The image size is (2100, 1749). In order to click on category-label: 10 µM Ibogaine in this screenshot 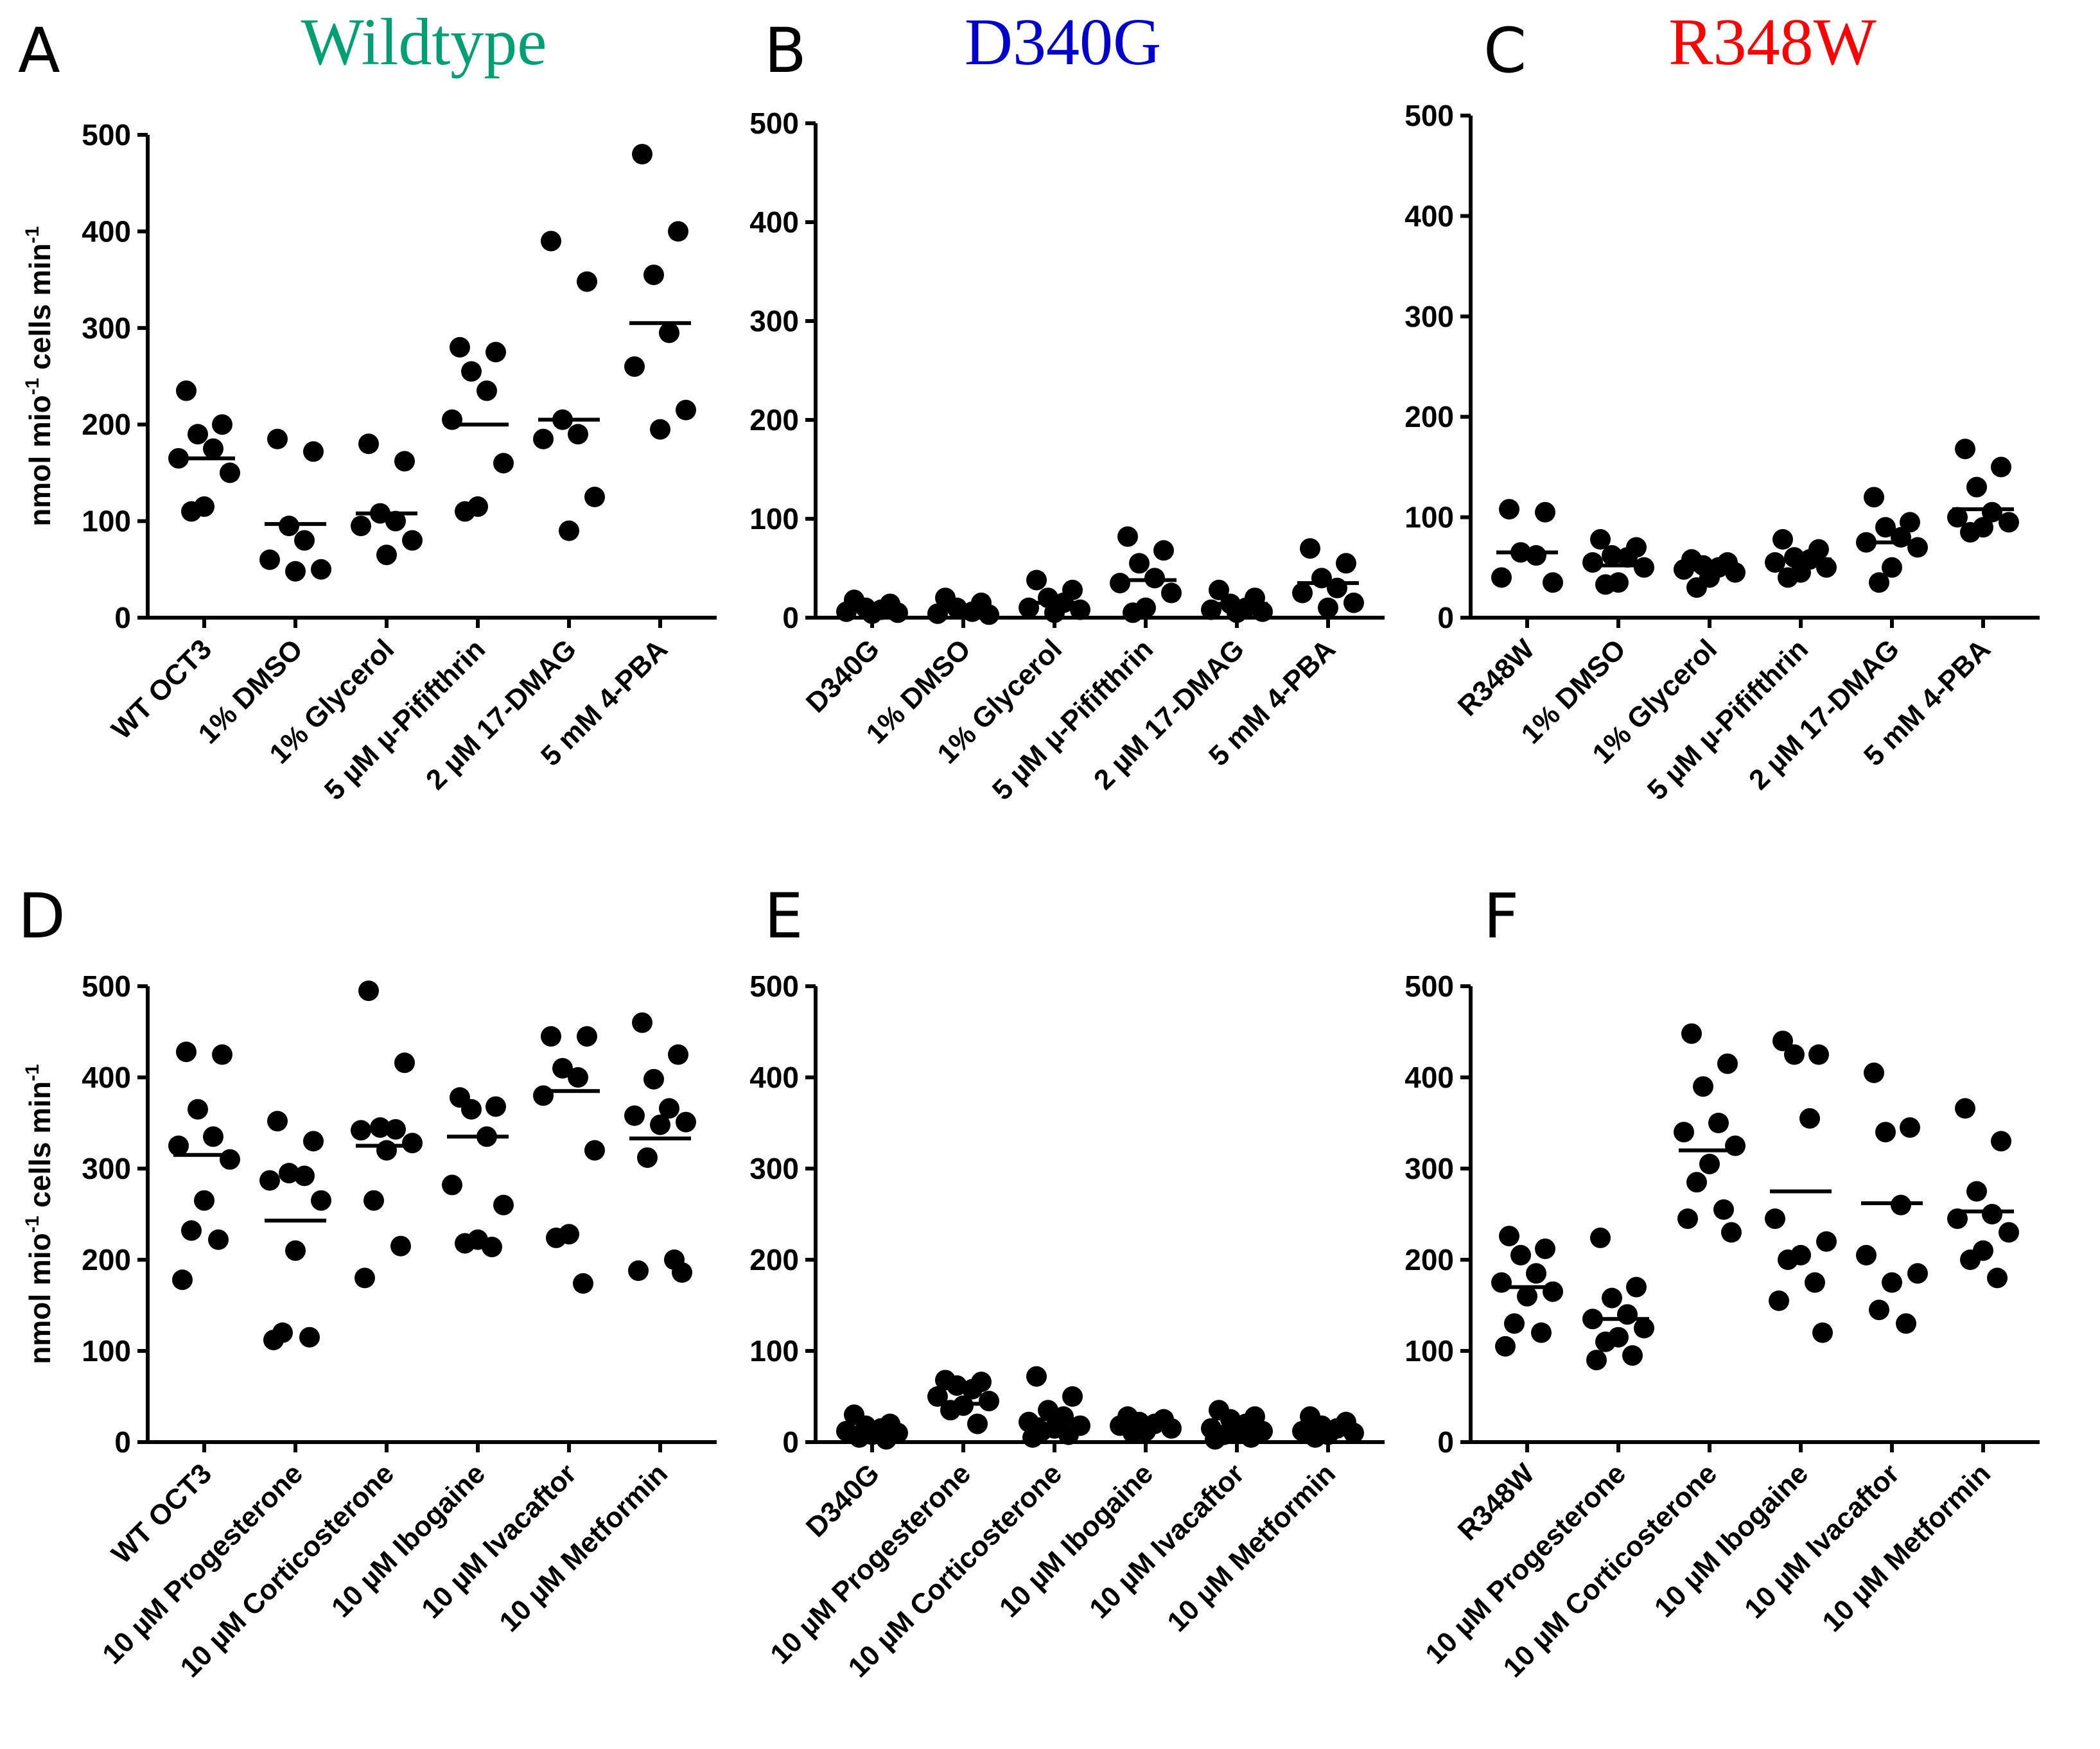, I will do `click(1731, 1540)`.